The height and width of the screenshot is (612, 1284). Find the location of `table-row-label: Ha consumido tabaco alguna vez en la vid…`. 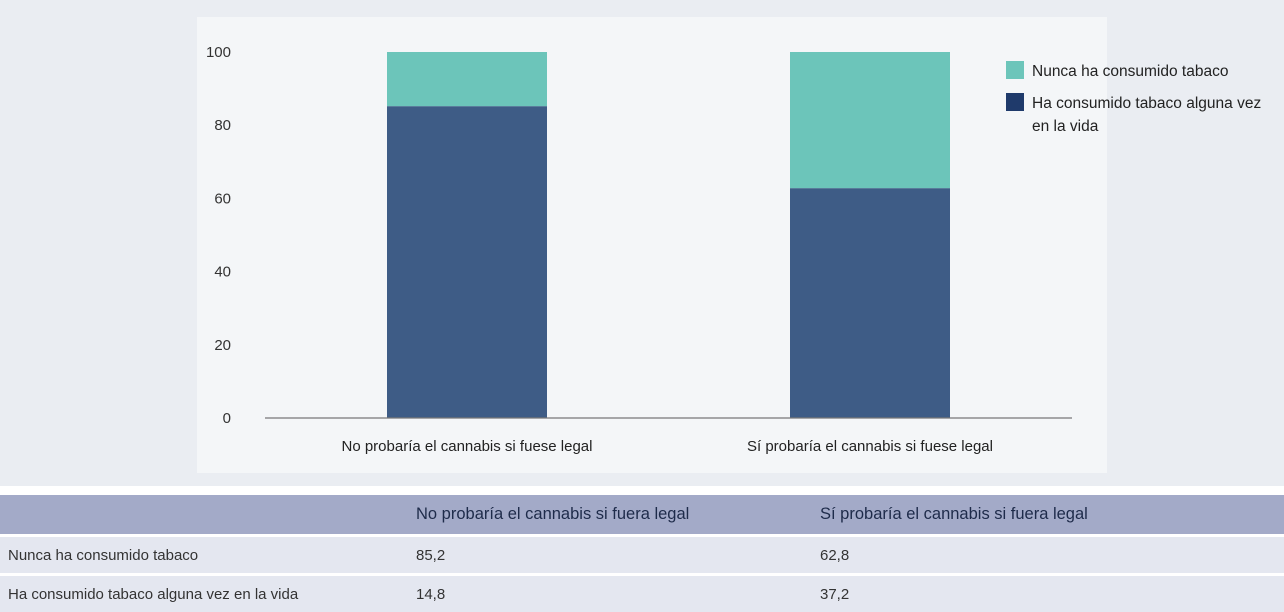

table-row-label: Ha consumido tabaco alguna vez en la vid… is located at coordinates (204, 592).